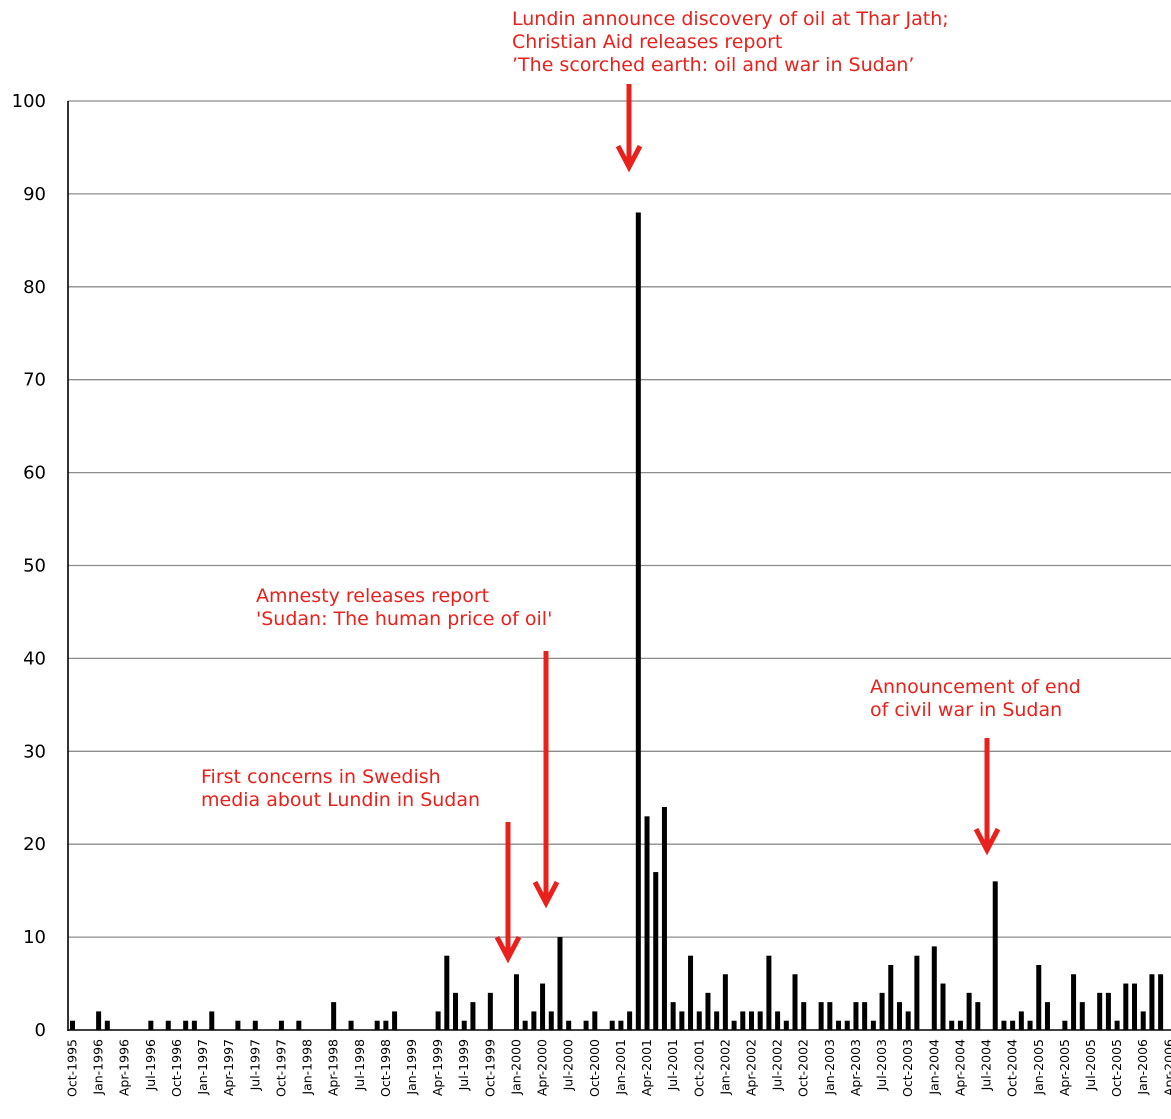 The width and height of the screenshot is (1171, 1119). What do you see at coordinates (40, 1030) in the screenshot?
I see `y-tick-label: 0` at bounding box center [40, 1030].